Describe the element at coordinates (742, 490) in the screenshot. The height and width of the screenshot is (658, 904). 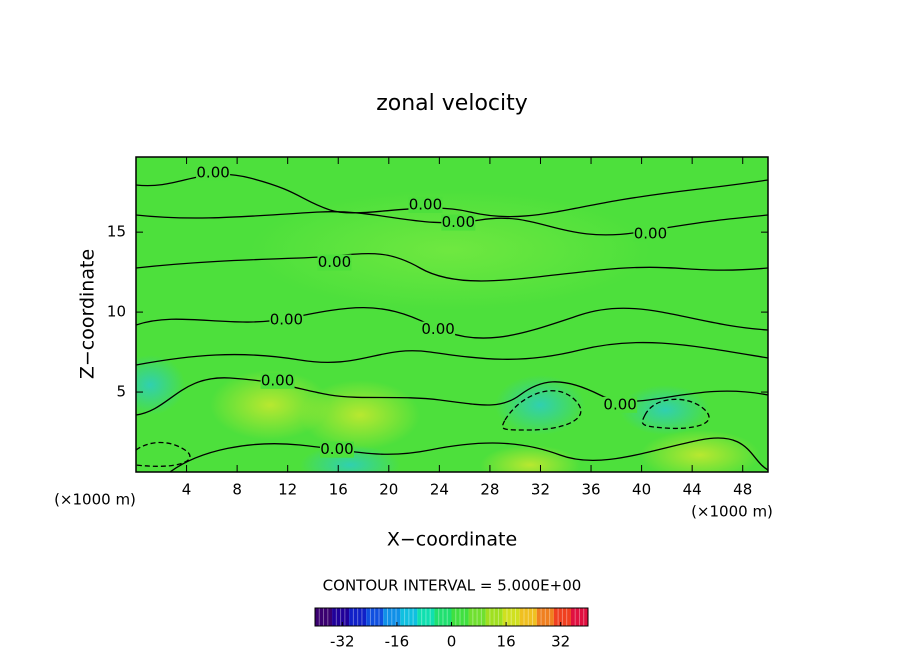
I see `x-tick-label: 48` at that location.